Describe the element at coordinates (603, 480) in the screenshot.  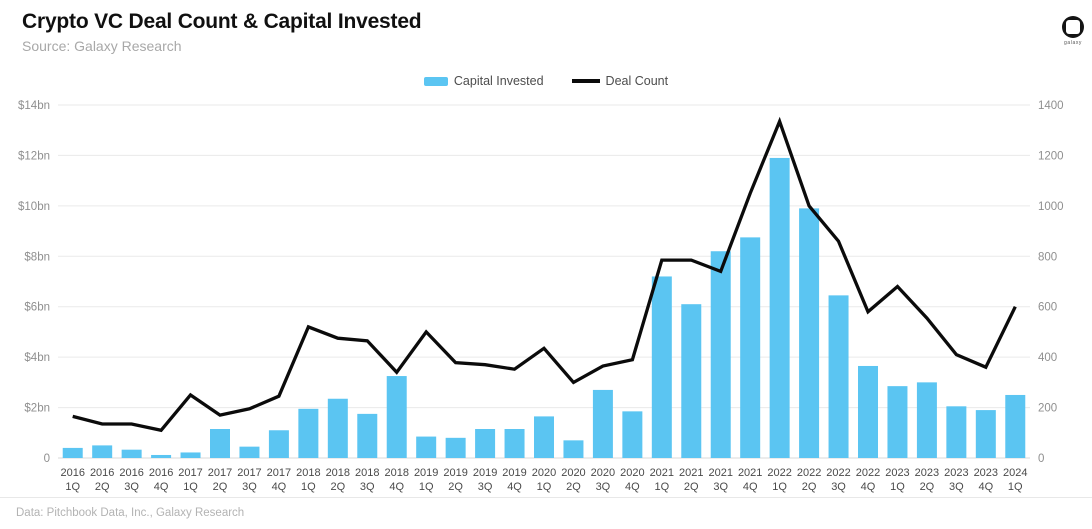
I see `x-axis-label: 2020 3Q` at that location.